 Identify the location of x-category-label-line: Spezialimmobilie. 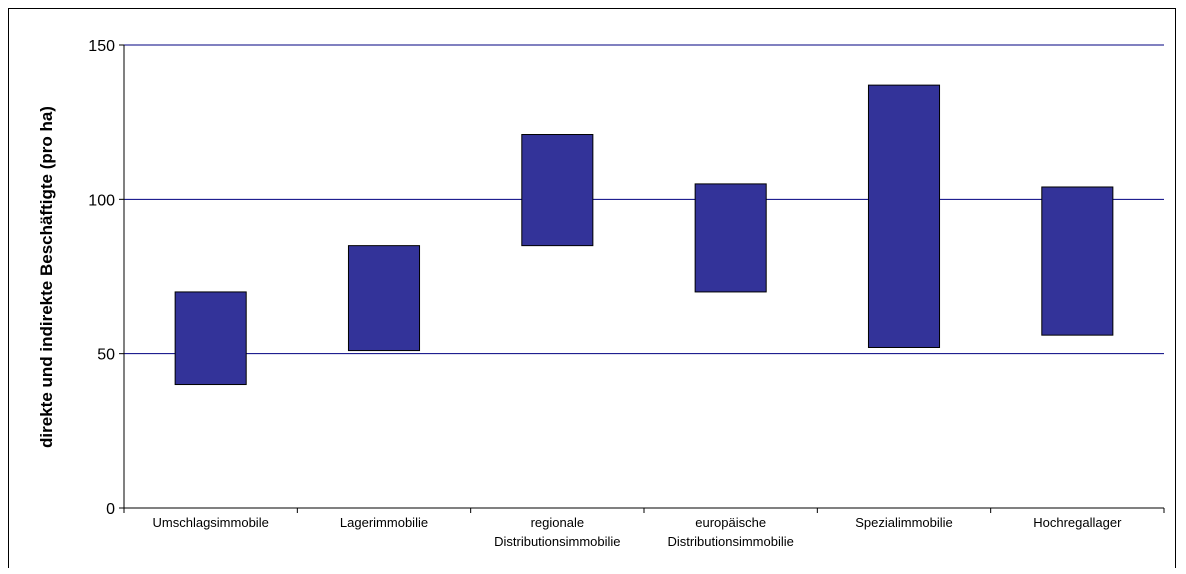
(904, 522).